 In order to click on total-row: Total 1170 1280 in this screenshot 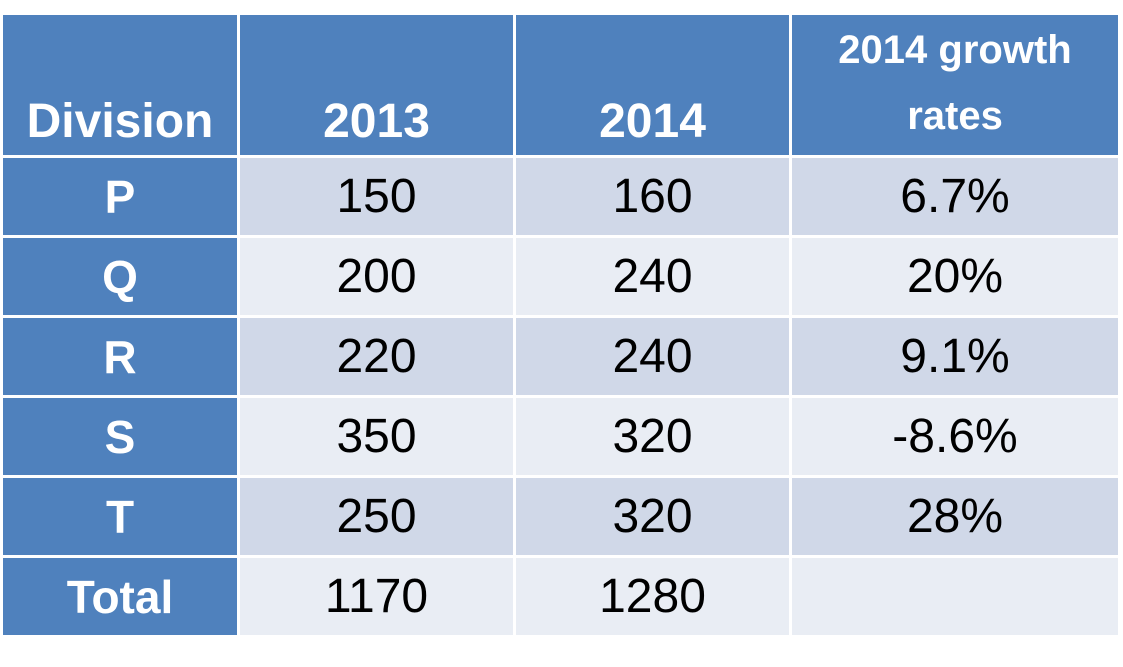, I will do `click(560, 596)`.